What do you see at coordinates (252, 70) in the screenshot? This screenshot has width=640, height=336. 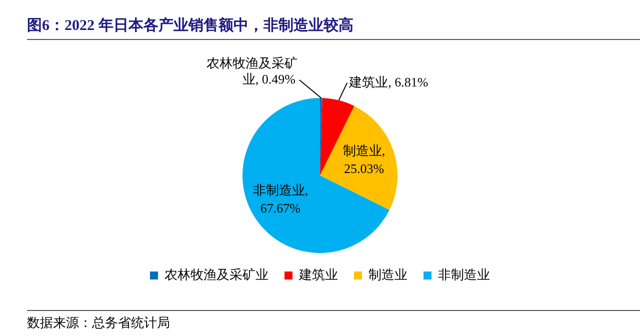 I see `data-label: 农林牧渔及采矿业, 0.49%` at bounding box center [252, 70].